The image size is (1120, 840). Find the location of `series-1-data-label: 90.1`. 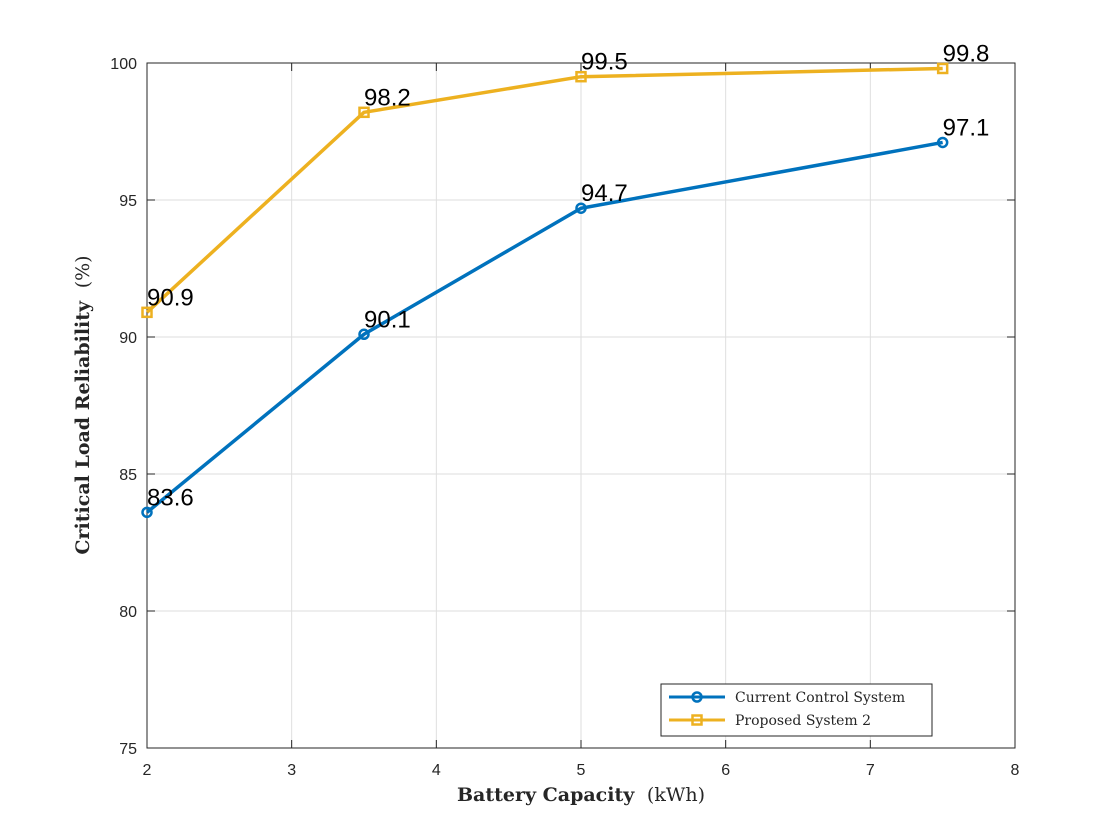

series-1-data-label: 90.1 is located at coordinates (387, 319).